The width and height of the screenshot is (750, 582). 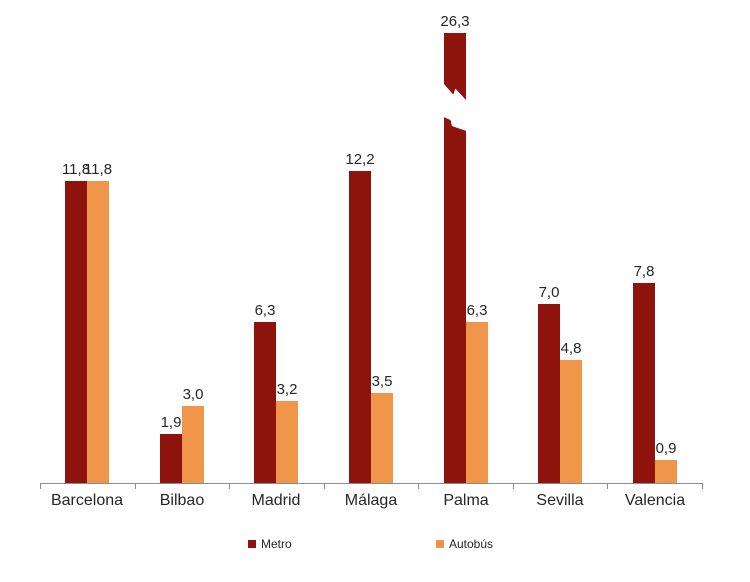 What do you see at coordinates (360, 159) in the screenshot?
I see `value-label-metro-malaga: 12,2` at bounding box center [360, 159].